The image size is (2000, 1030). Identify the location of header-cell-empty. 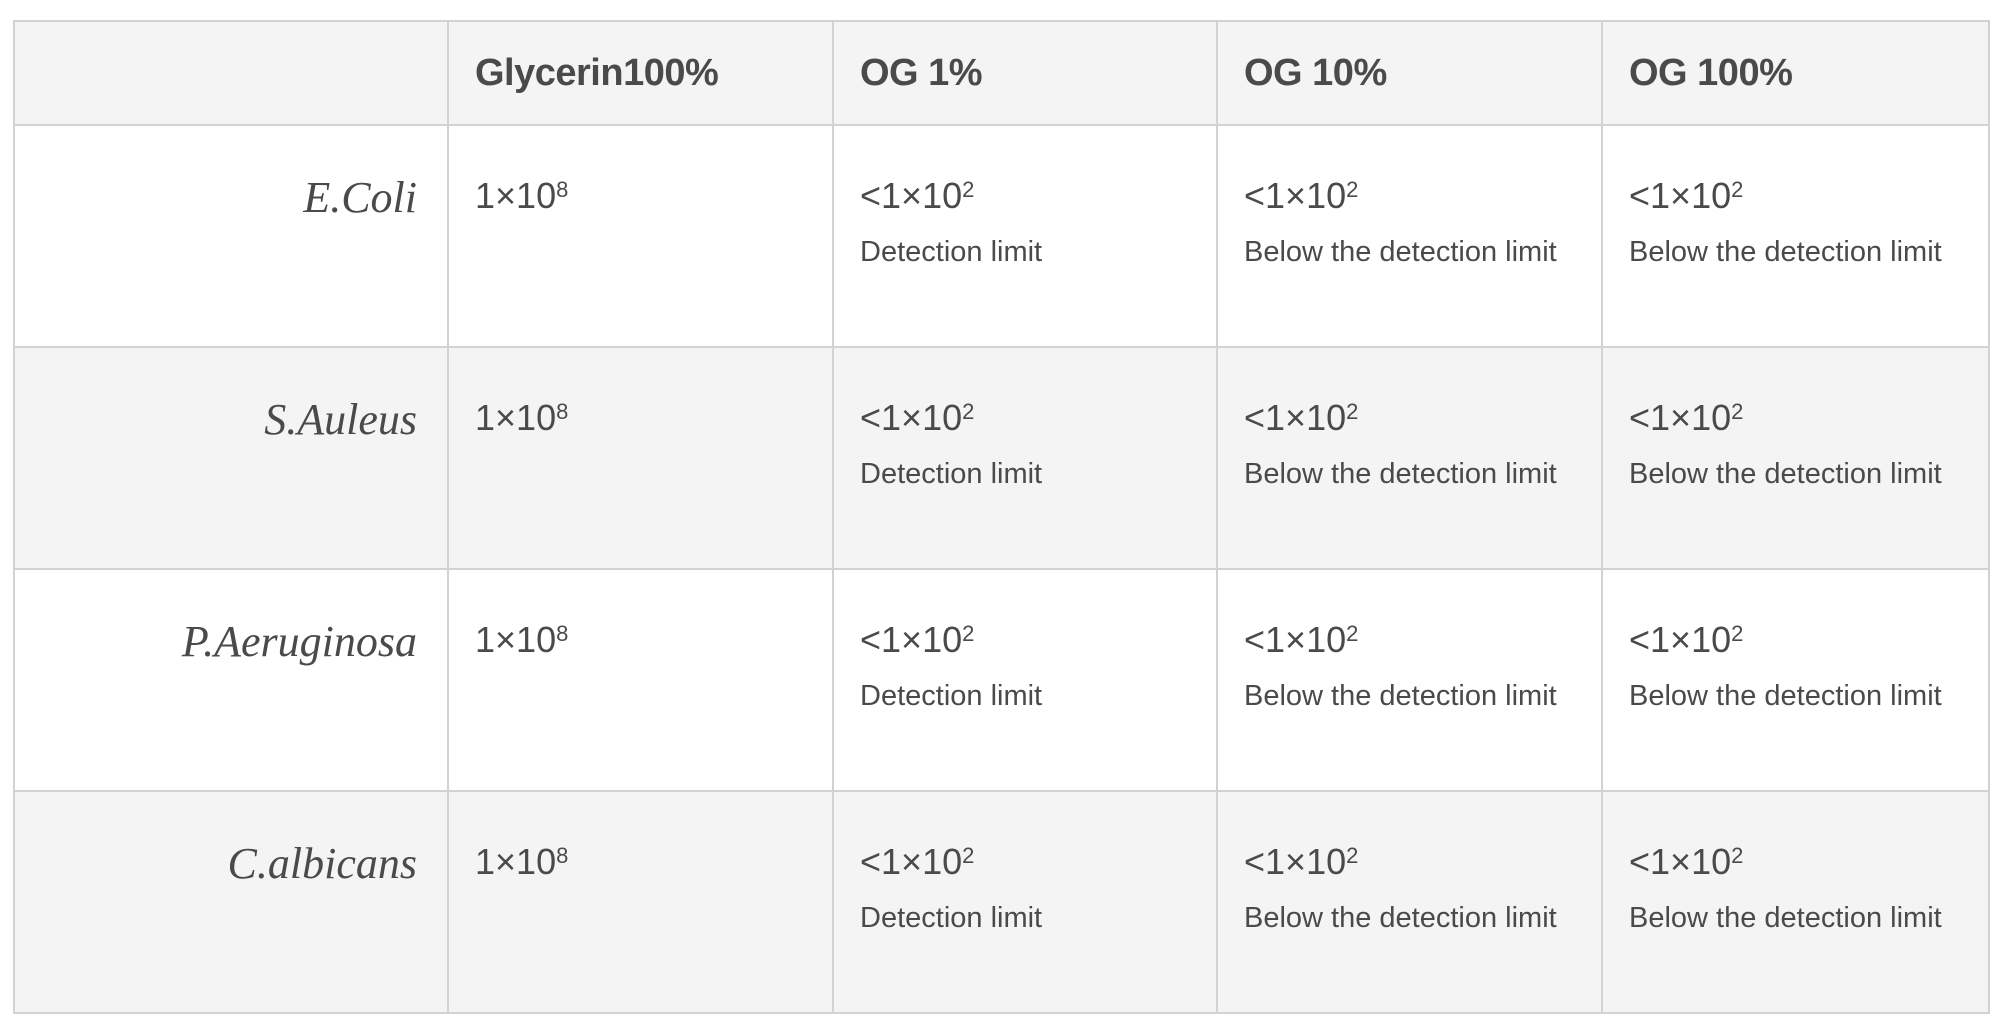
(231, 73).